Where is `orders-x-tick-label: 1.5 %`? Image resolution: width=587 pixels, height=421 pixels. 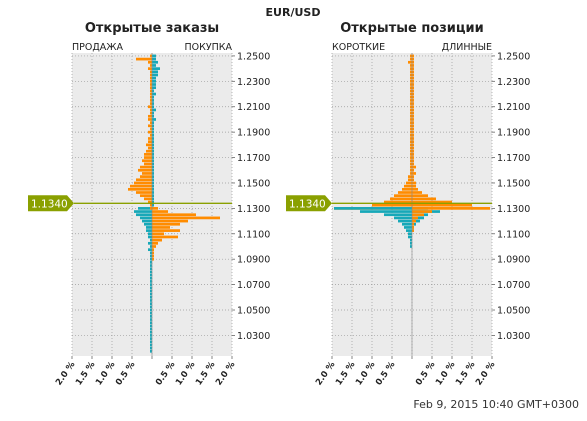
orders-x-tick-label: 1.5 % is located at coordinates (86, 374).